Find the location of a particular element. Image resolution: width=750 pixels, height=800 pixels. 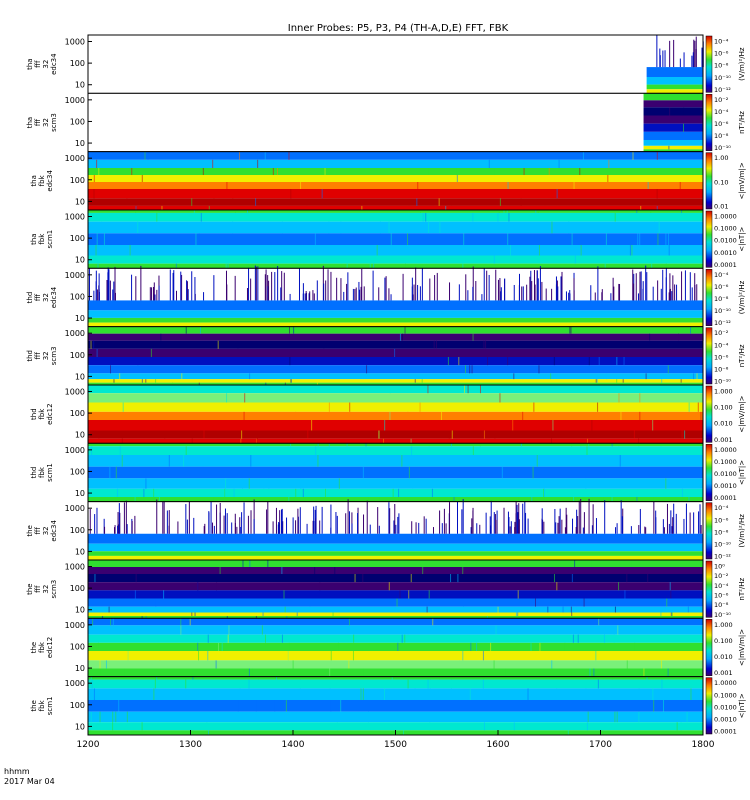

colorbar-unit-label: nT²/Hz is located at coordinates (742, 588).